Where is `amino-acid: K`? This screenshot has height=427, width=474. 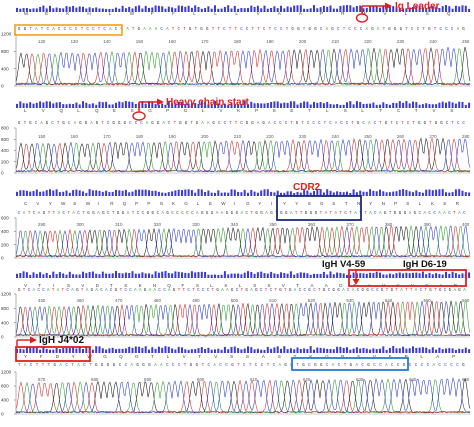
amino-acid: K is located at coordinates (68, 13).